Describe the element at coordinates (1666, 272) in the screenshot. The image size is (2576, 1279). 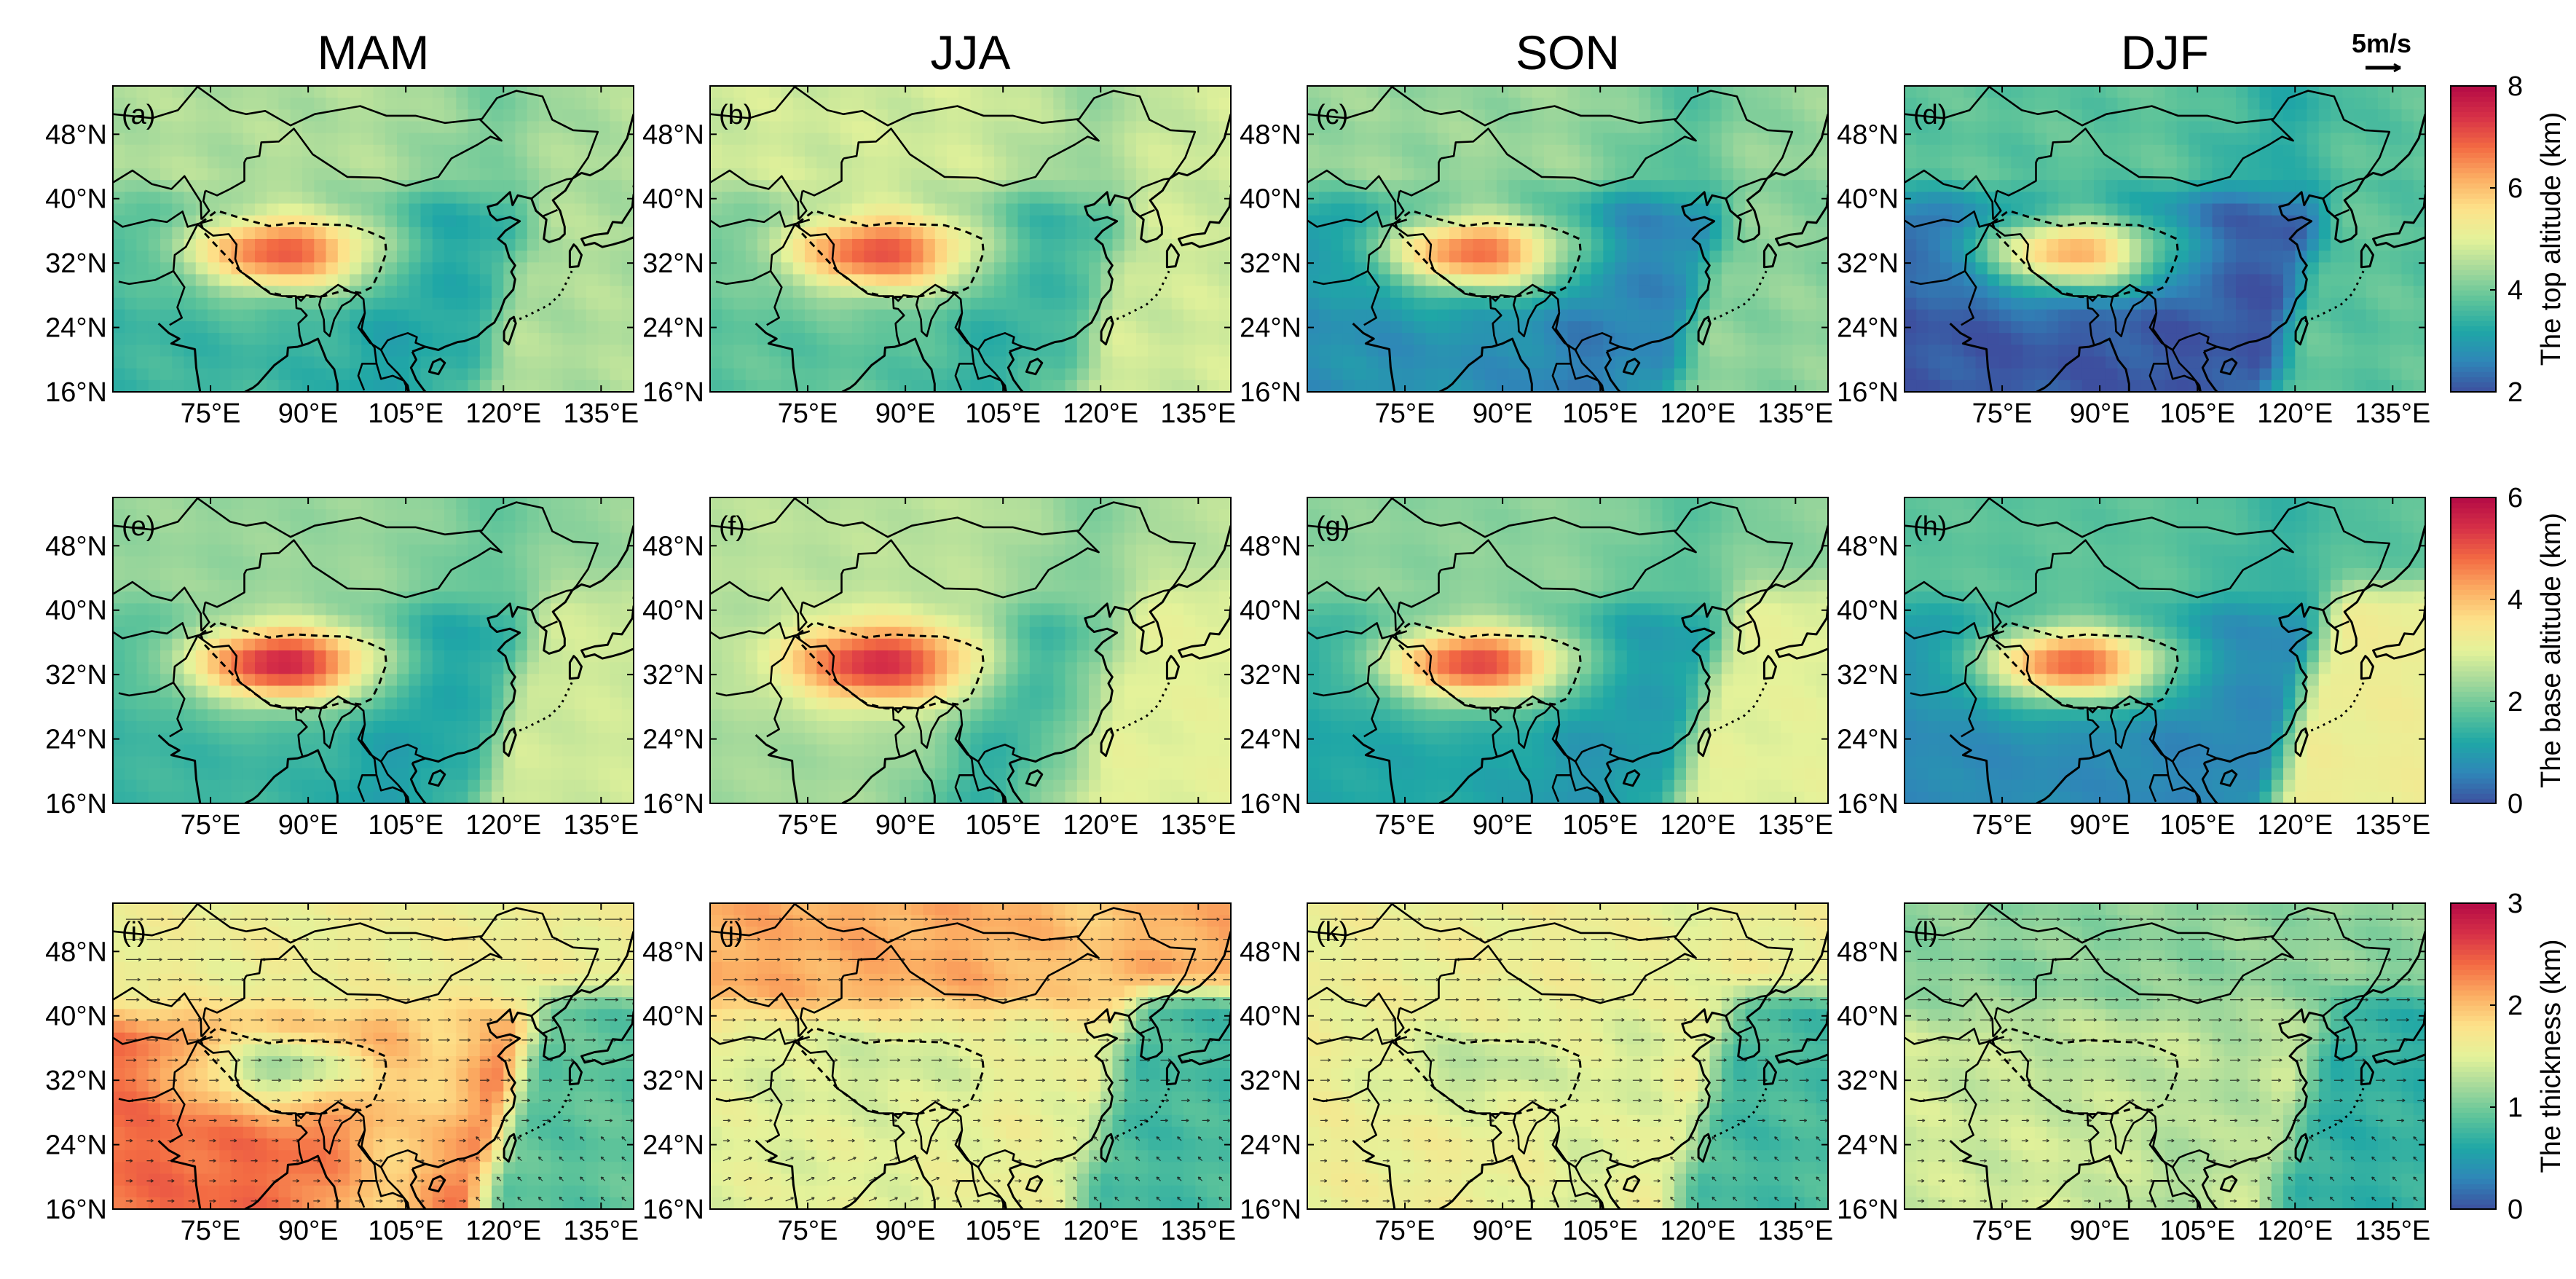
I see `coastline` at that location.